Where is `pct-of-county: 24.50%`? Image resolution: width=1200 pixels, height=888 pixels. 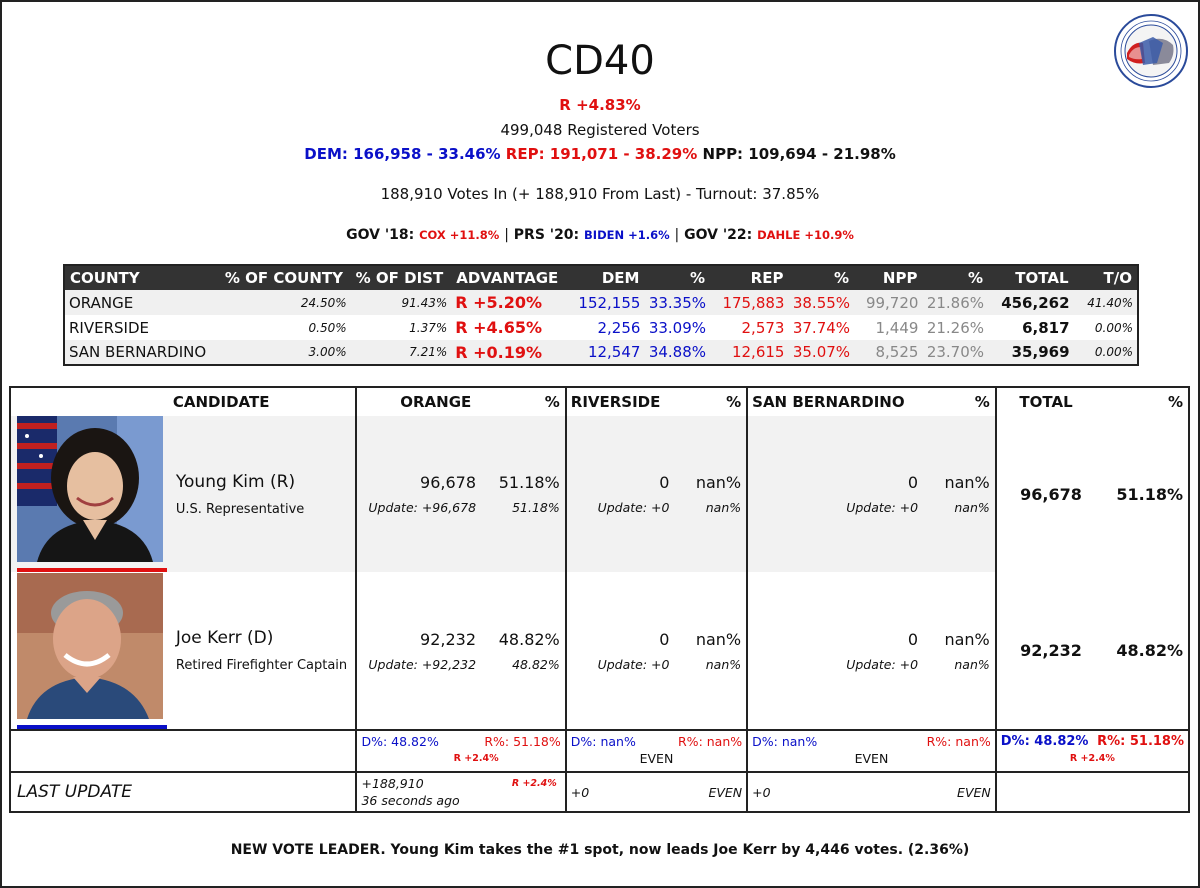 pct-of-county: 24.50% is located at coordinates (285, 302).